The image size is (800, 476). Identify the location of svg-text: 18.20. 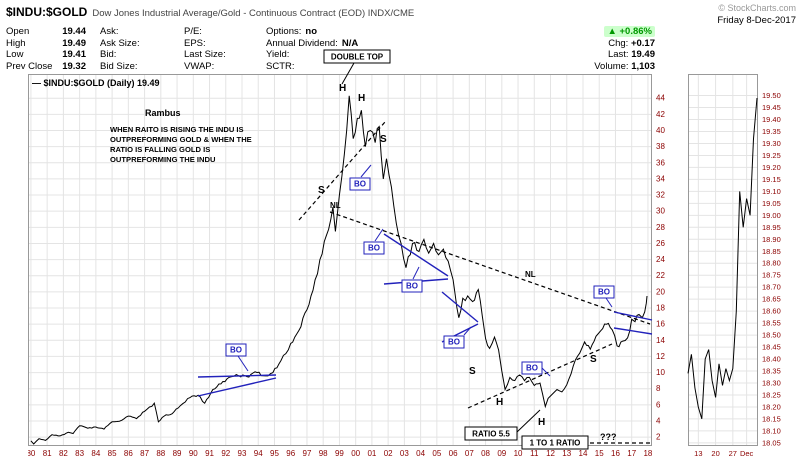
(771, 406).